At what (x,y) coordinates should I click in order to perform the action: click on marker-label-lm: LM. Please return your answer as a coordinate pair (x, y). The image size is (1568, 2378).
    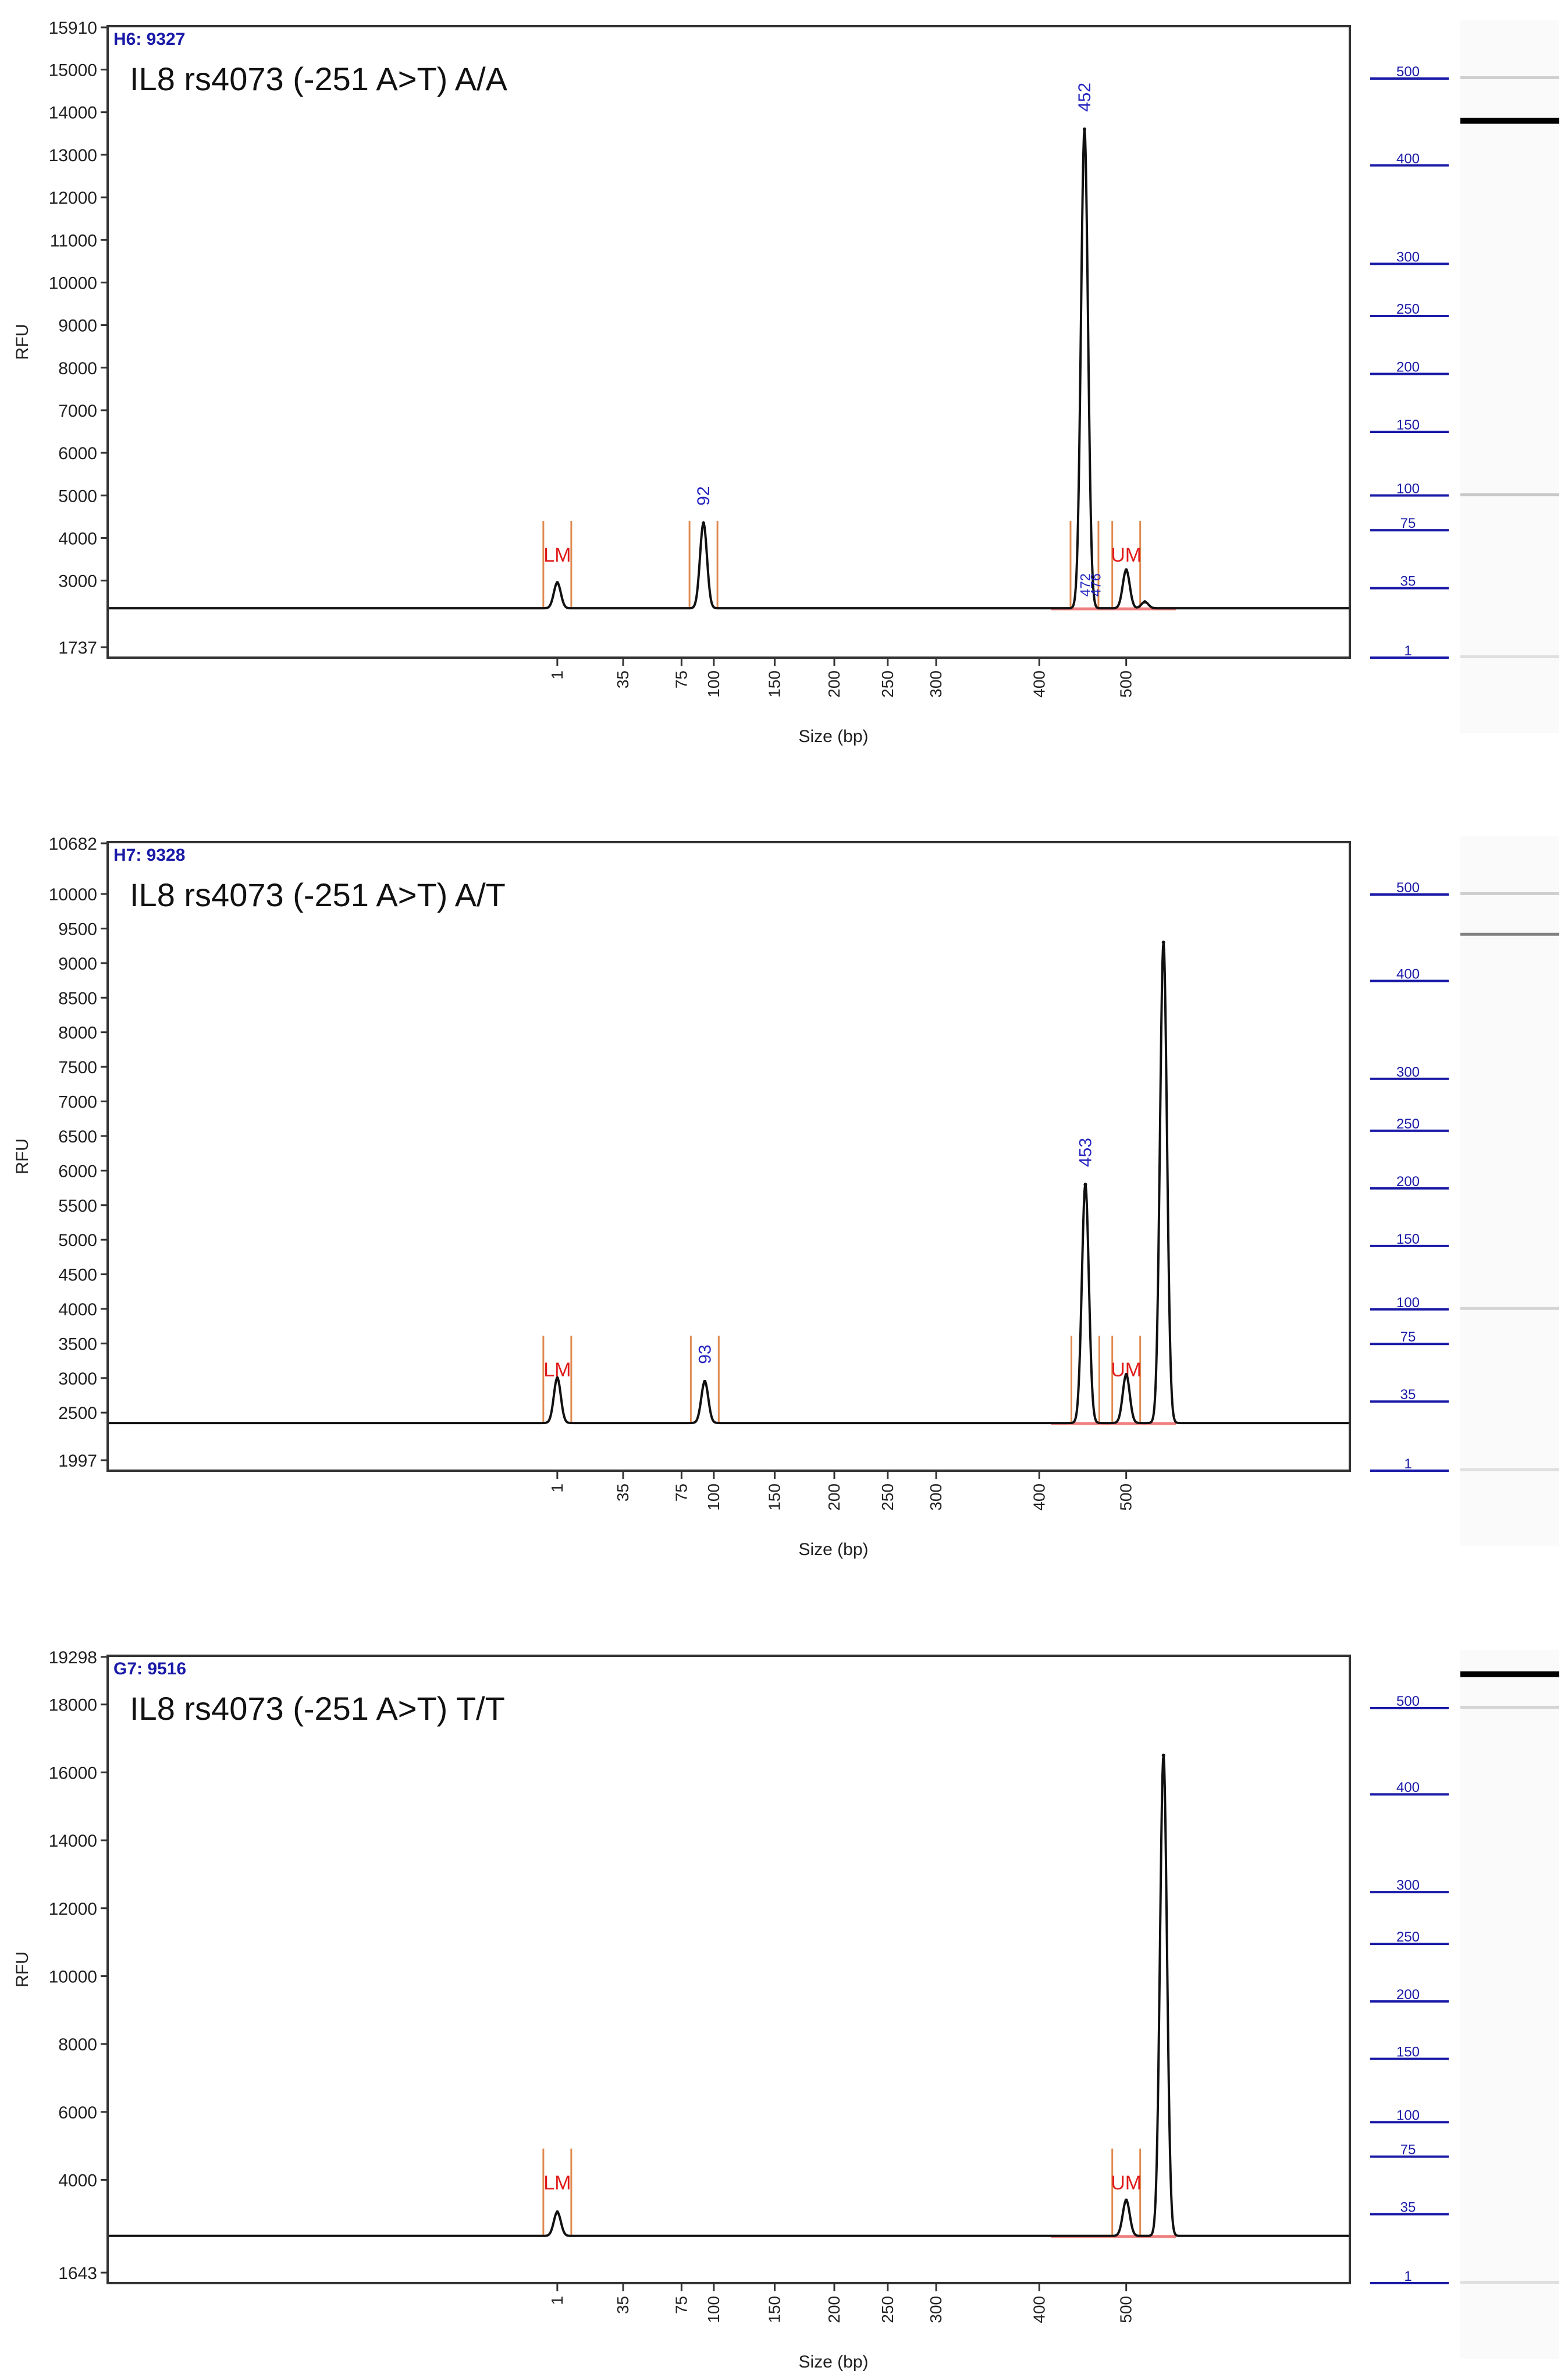
    Looking at the image, I should click on (557, 555).